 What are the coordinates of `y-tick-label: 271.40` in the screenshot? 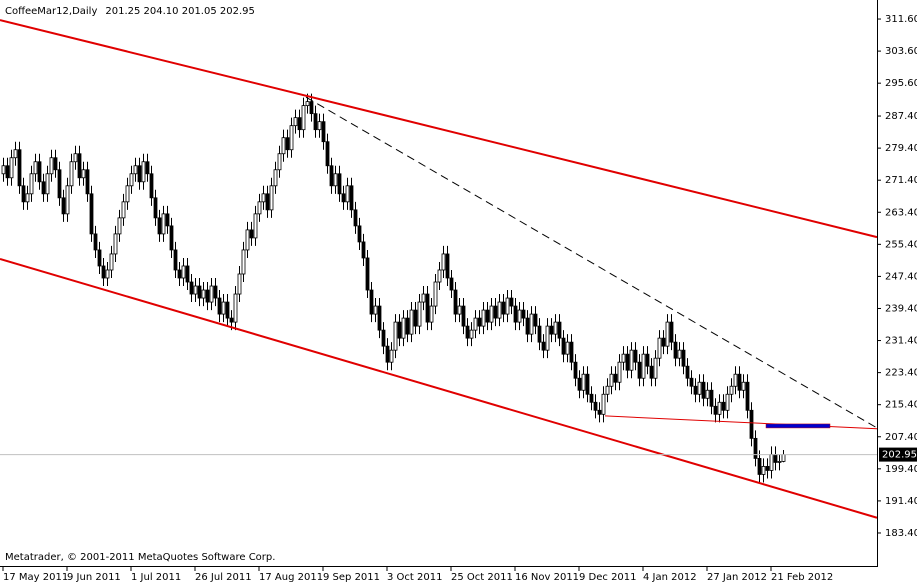 It's located at (901, 180).